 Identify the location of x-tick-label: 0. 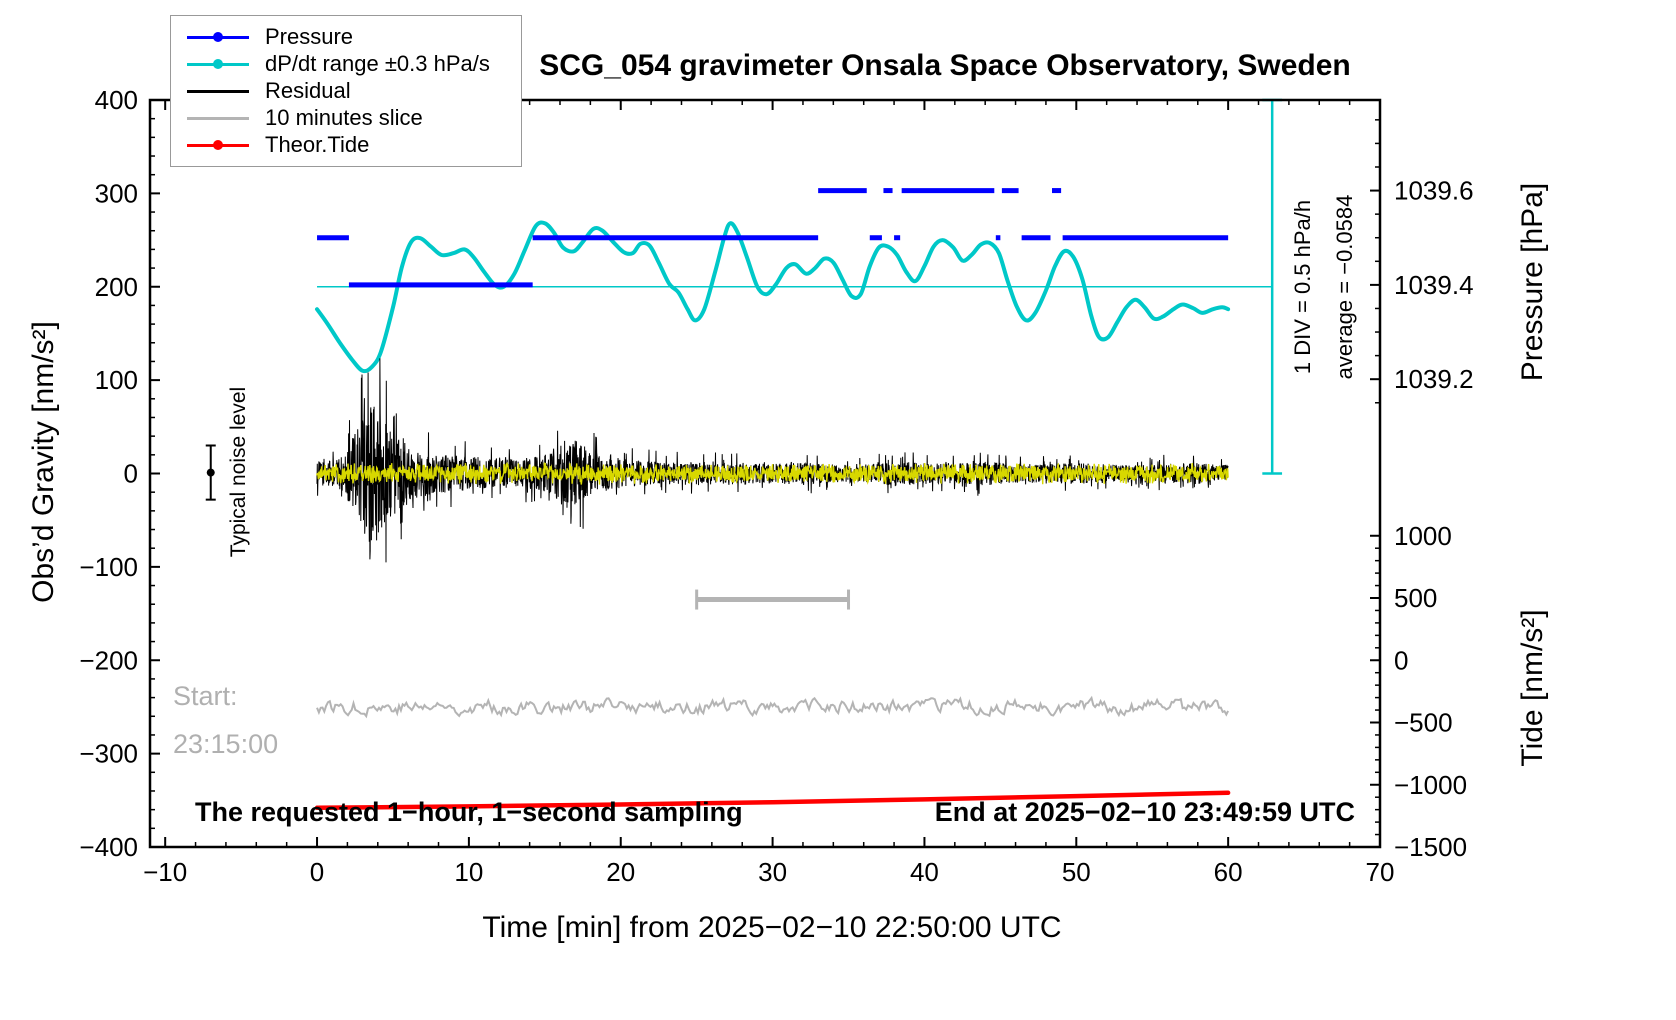
(317, 872).